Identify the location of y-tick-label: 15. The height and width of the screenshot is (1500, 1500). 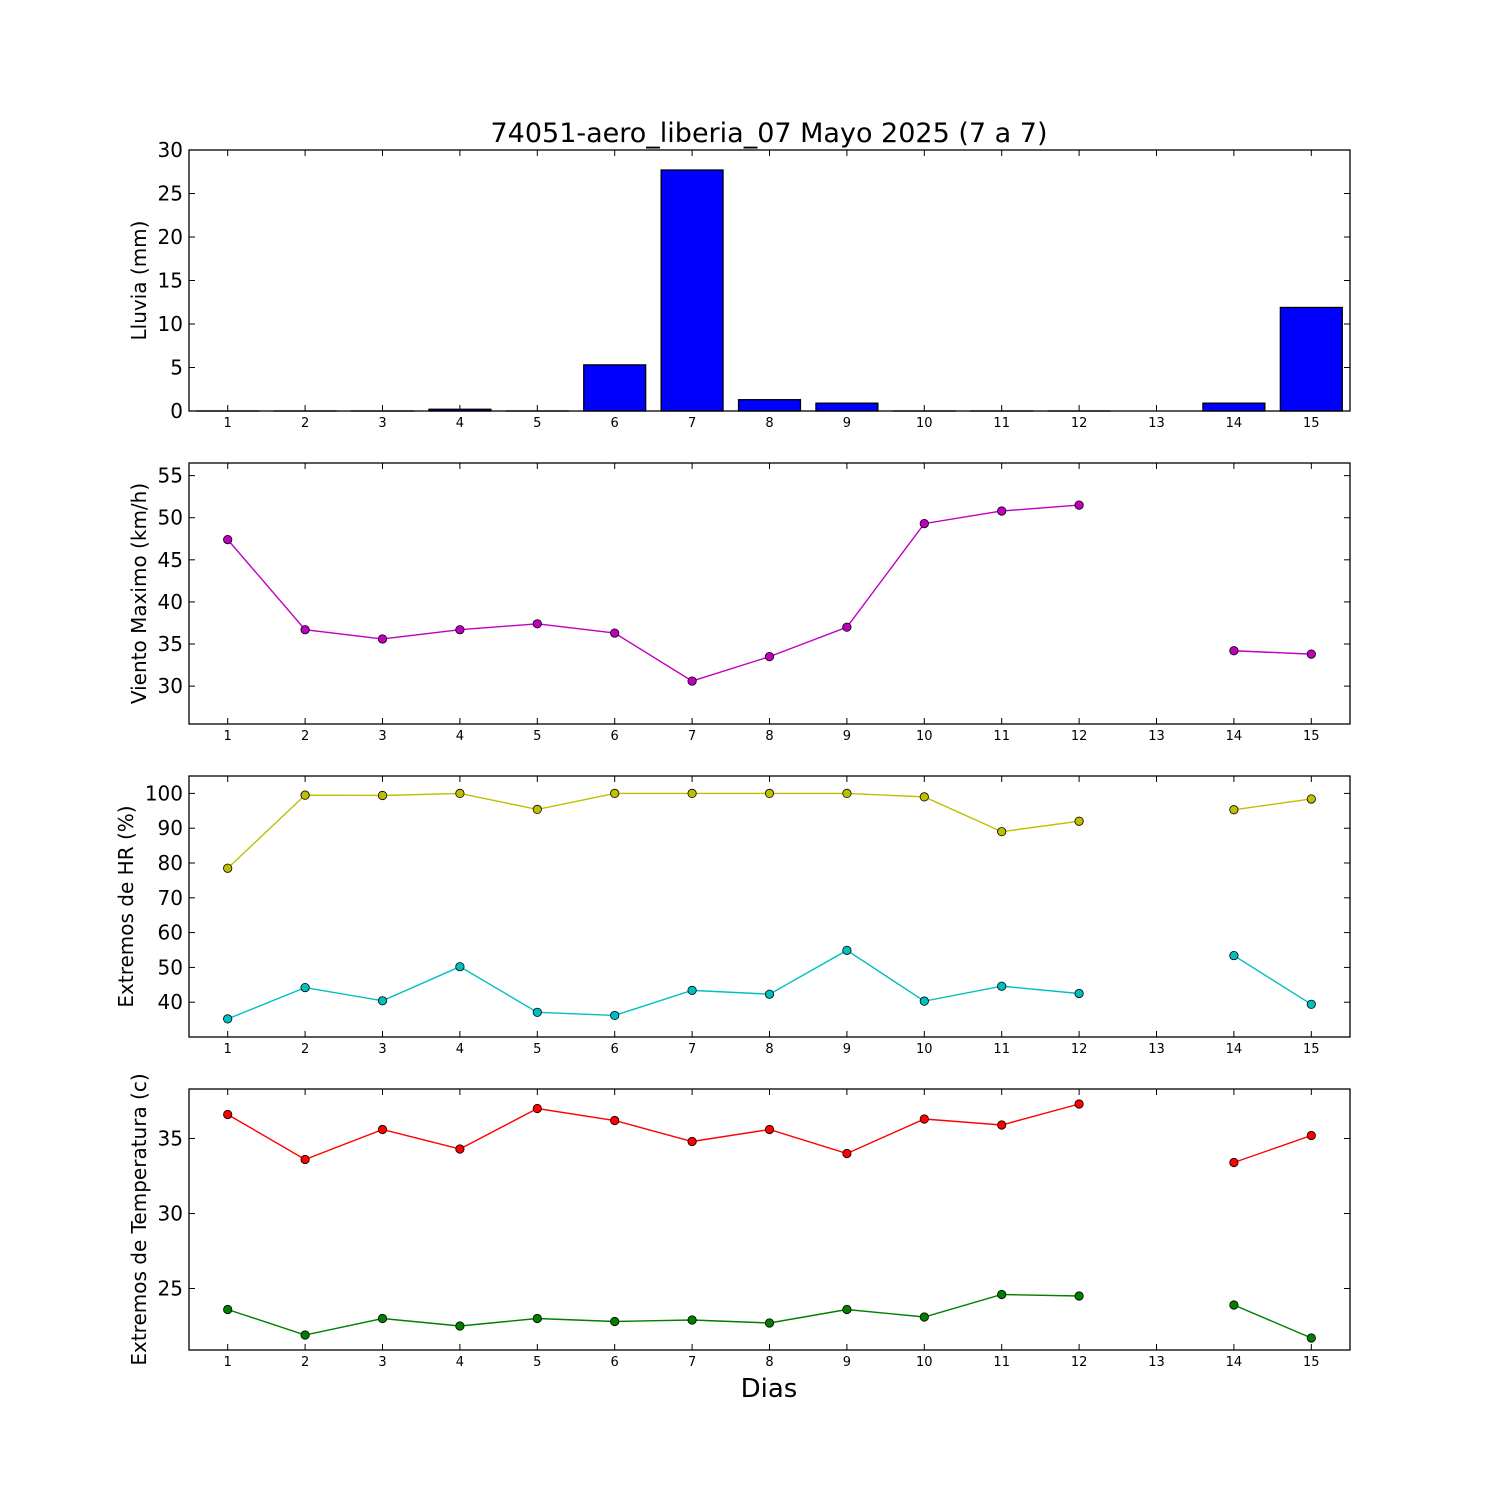
(170, 281).